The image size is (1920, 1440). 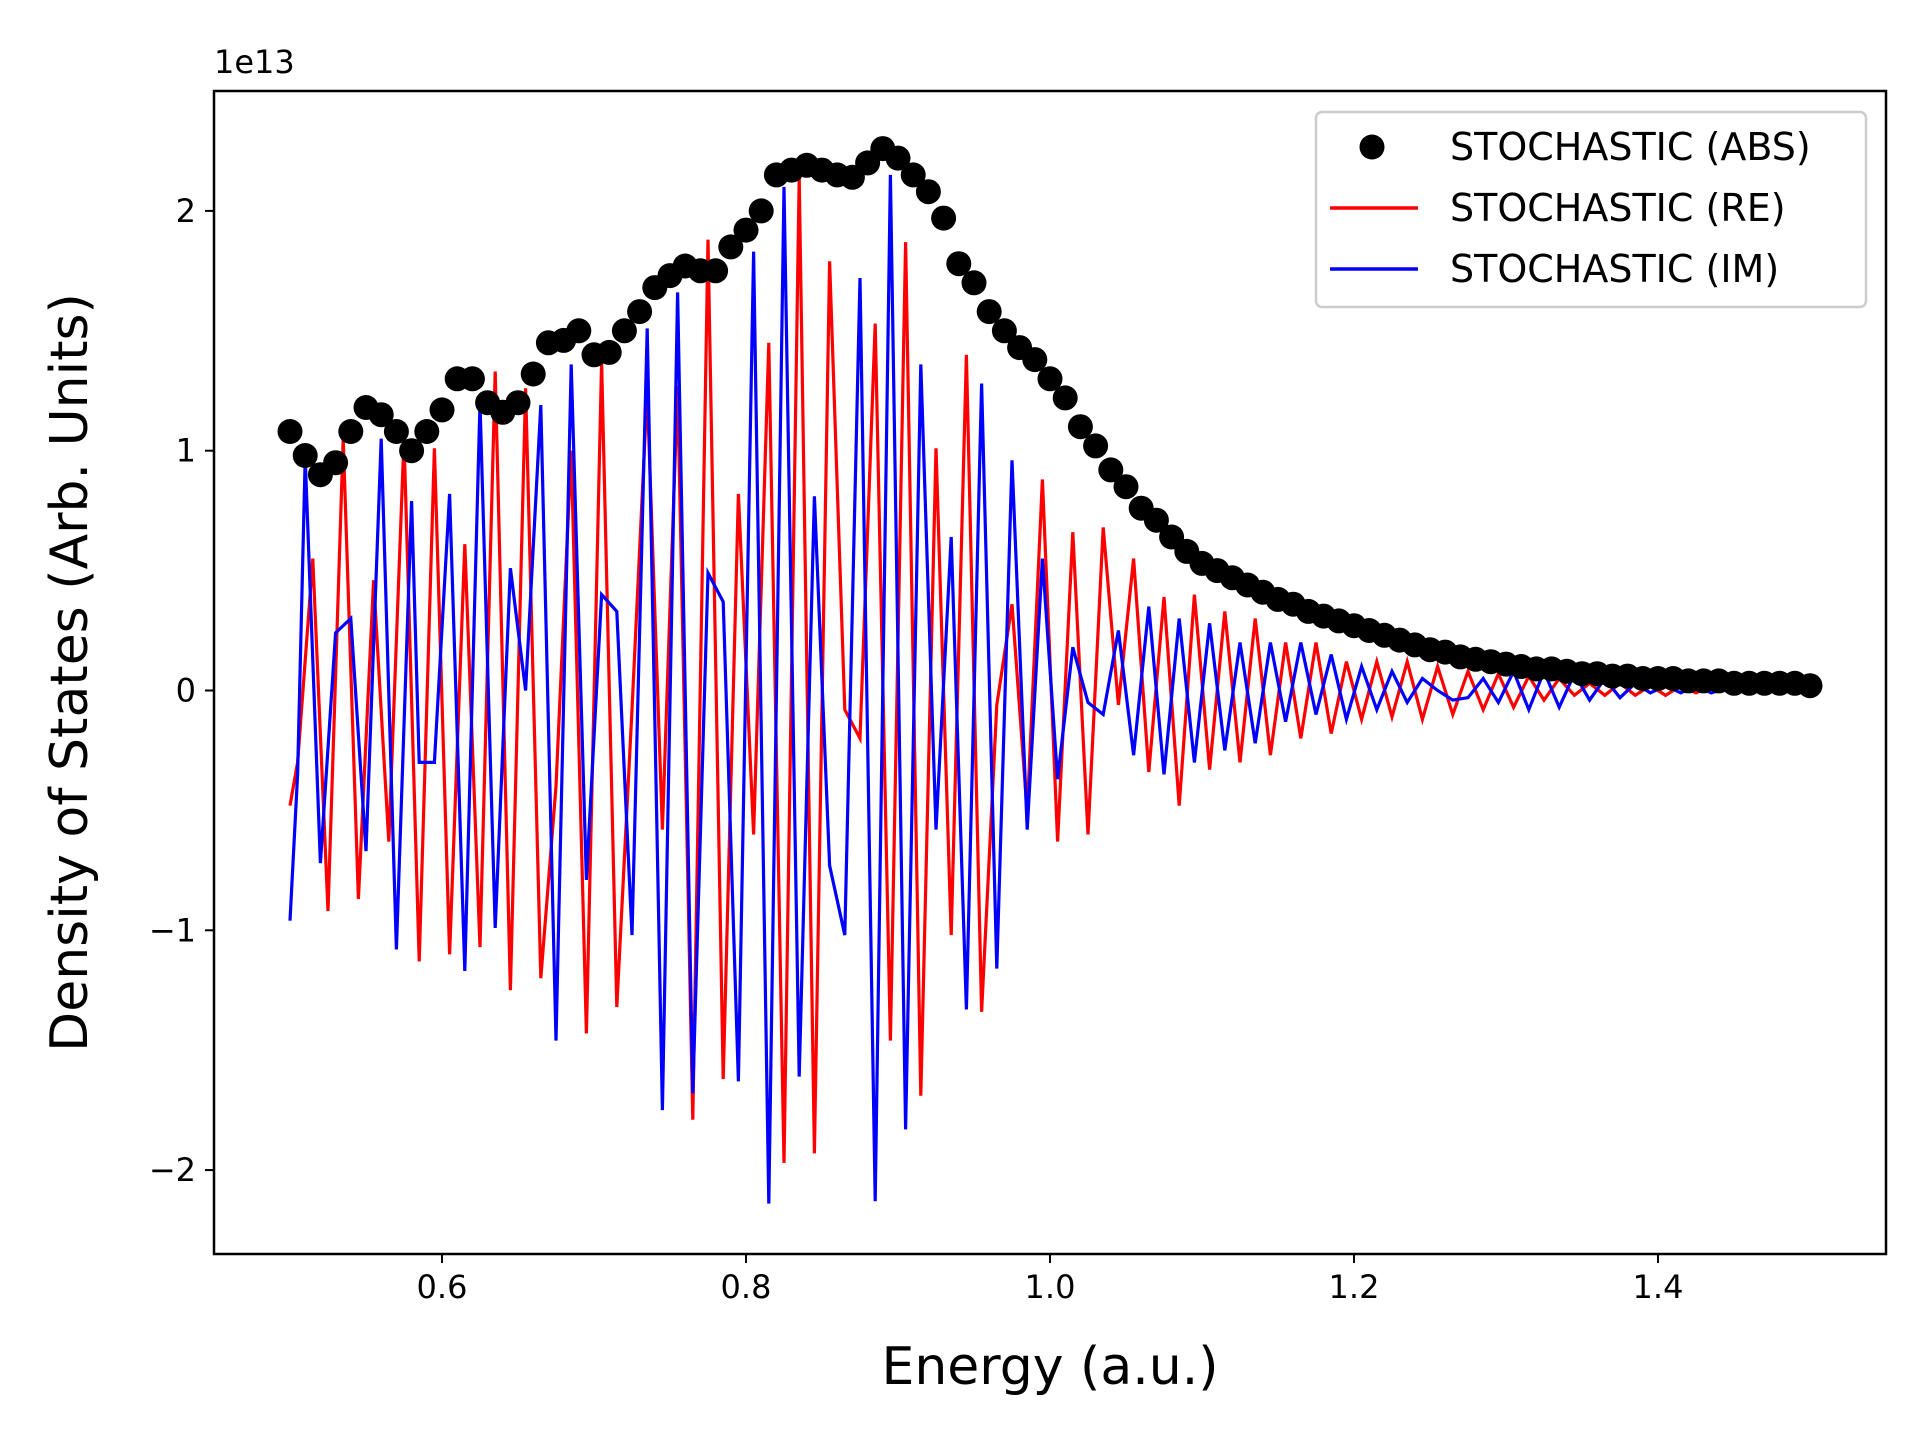 What do you see at coordinates (746, 1287) in the screenshot?
I see `x-tick-label: 0.8` at bounding box center [746, 1287].